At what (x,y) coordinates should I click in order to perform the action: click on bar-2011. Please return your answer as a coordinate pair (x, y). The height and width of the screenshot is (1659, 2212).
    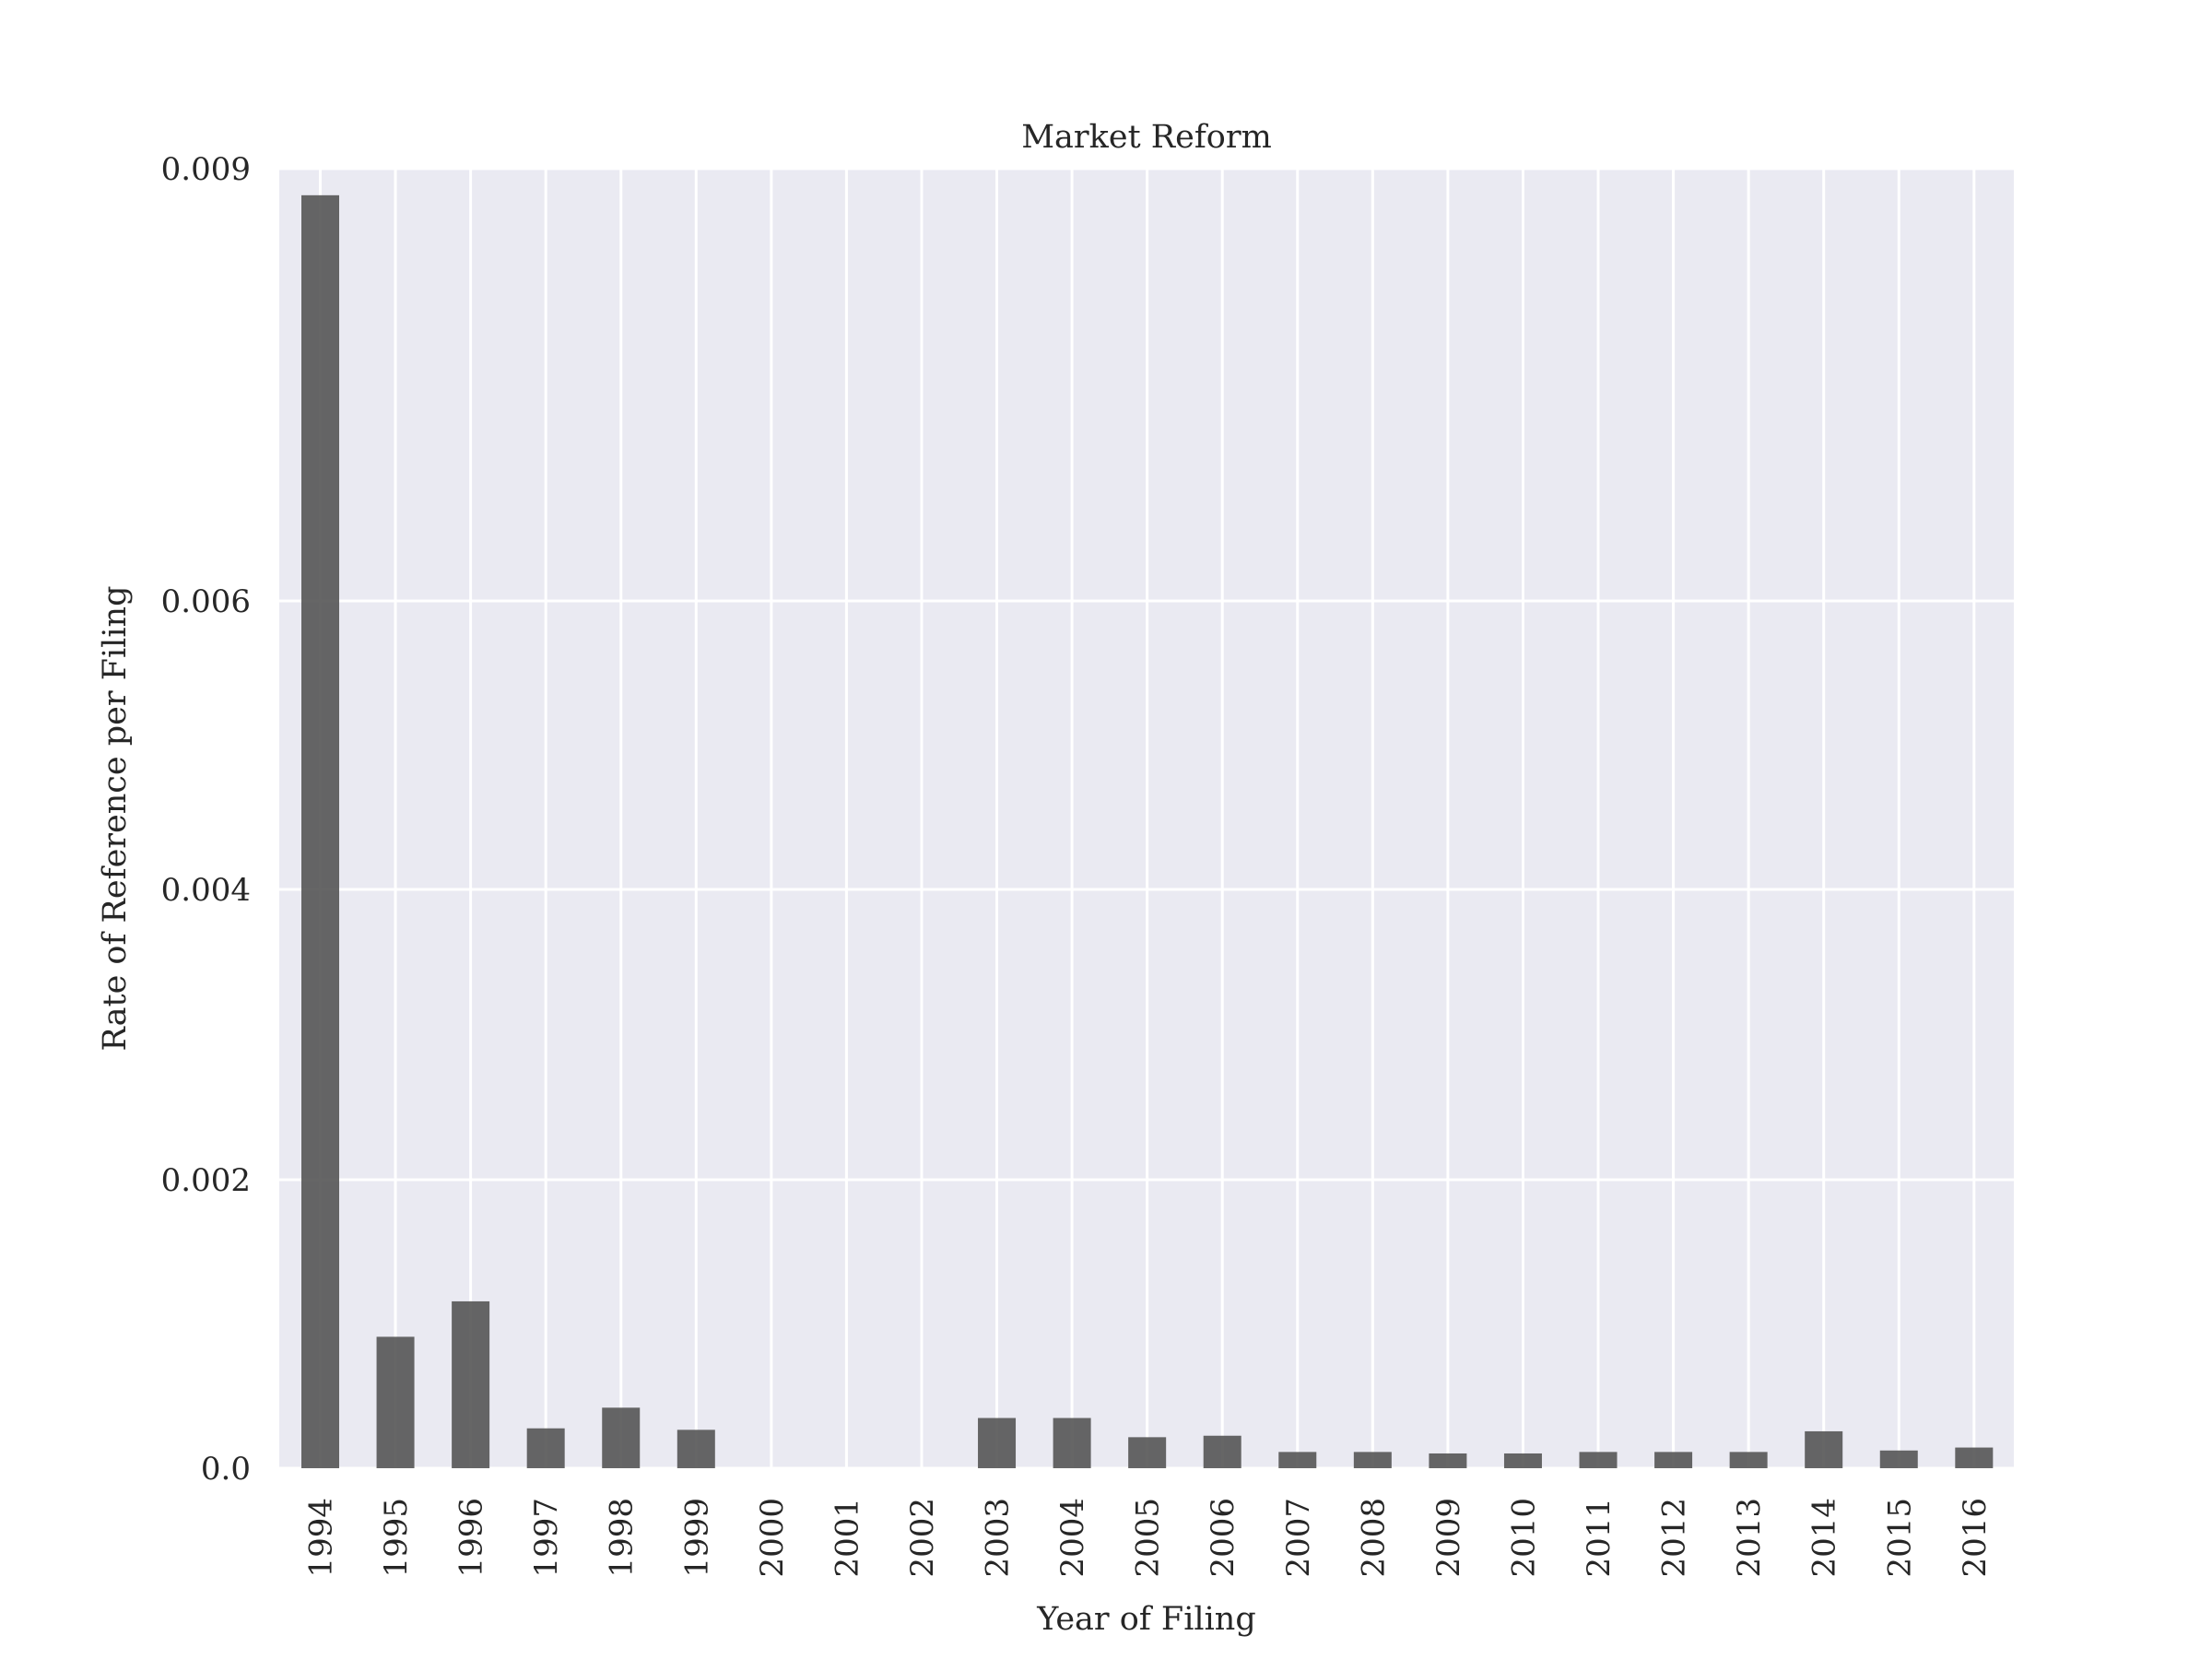
    Looking at the image, I should click on (1598, 1460).